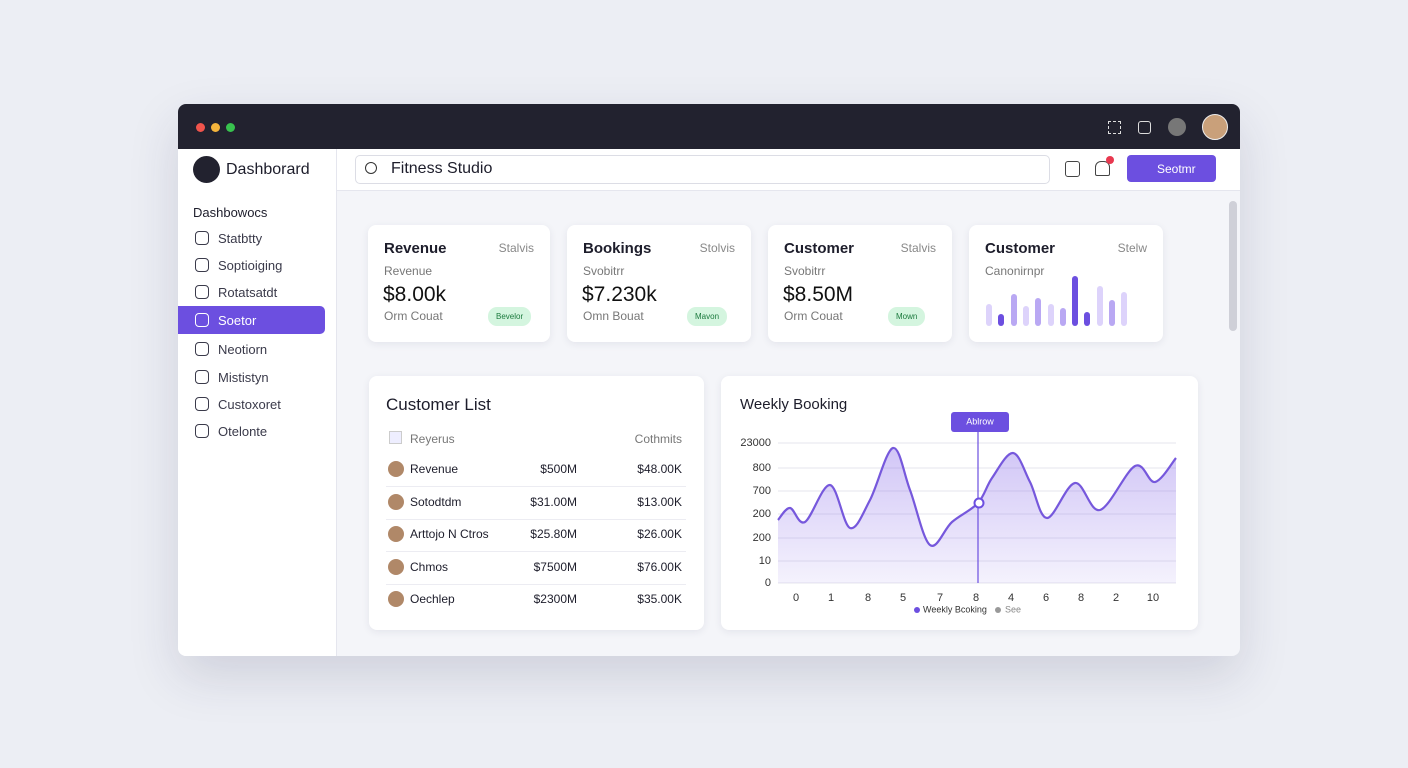  What do you see at coordinates (702, 169) in the screenshot?
I see `search-box` at bounding box center [702, 169].